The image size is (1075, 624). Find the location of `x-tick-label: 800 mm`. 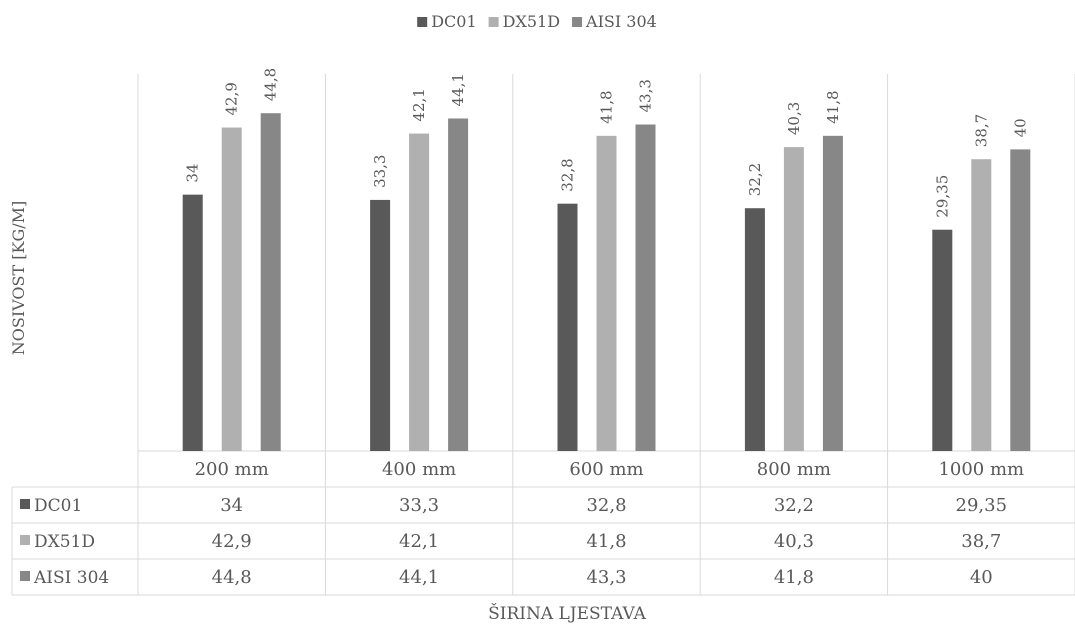

x-tick-label: 800 mm is located at coordinates (794, 469).